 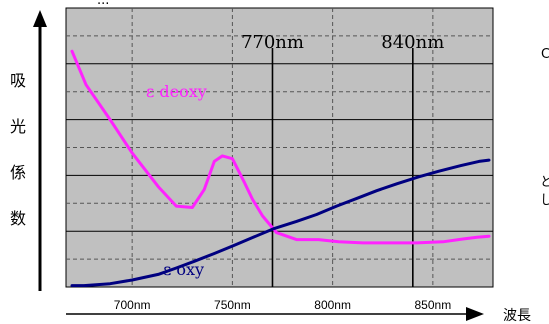 What do you see at coordinates (18, 218) in the screenshot?
I see `y-label-char: 数` at bounding box center [18, 218].